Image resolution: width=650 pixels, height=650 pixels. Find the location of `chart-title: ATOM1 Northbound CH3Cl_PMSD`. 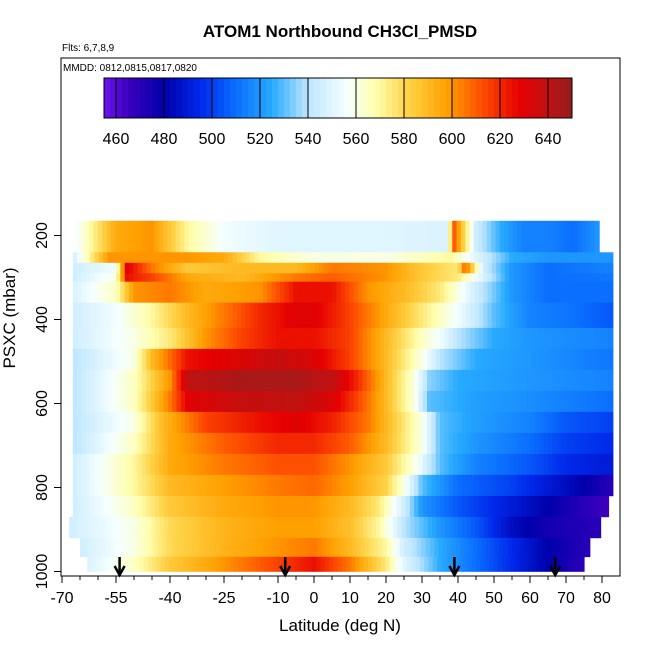

chart-title: ATOM1 Northbound CH3Cl_PMSD is located at coordinates (340, 31).